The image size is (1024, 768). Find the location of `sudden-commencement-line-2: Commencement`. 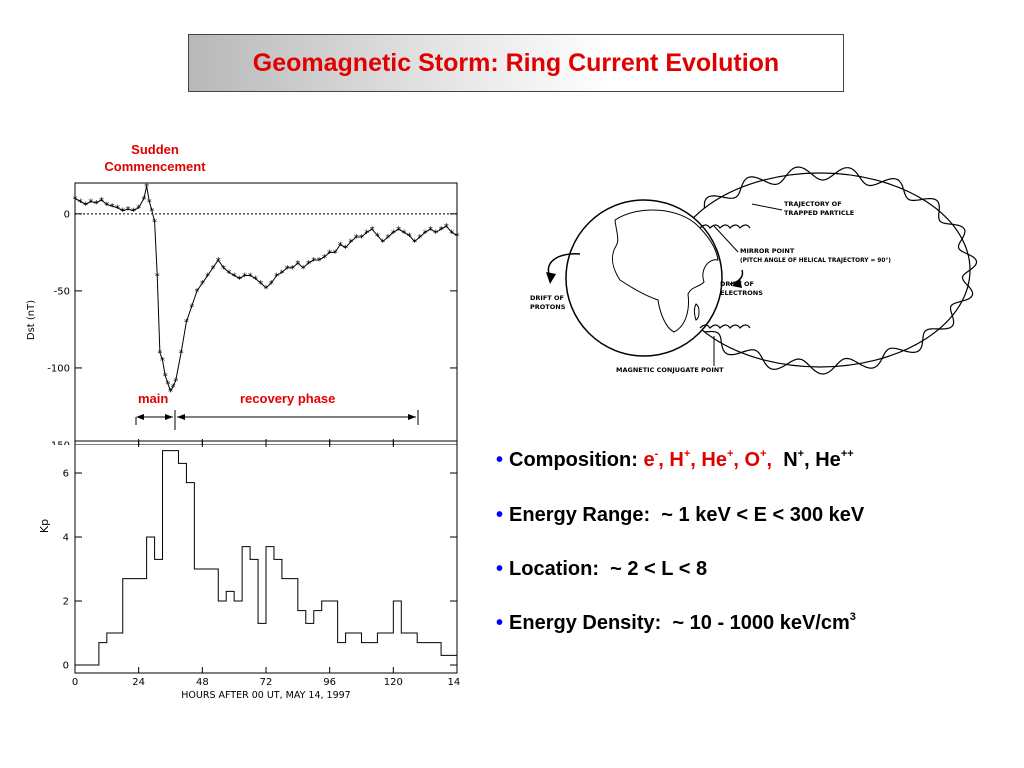

sudden-commencement-line-2: Commencement is located at coordinates (155, 166).